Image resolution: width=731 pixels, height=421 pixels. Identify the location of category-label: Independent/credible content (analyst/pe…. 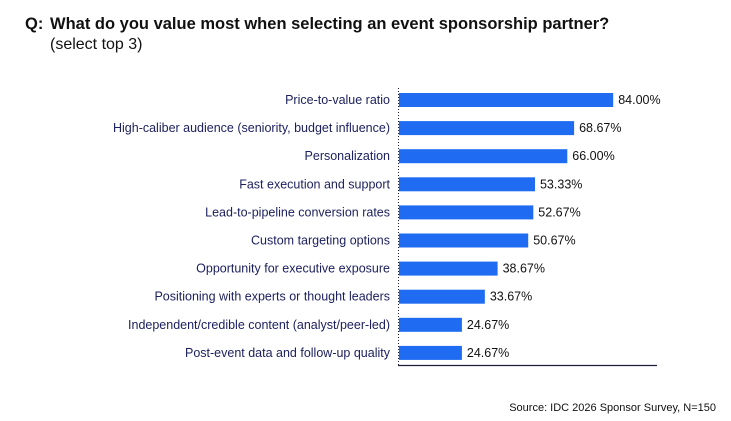
(259, 325).